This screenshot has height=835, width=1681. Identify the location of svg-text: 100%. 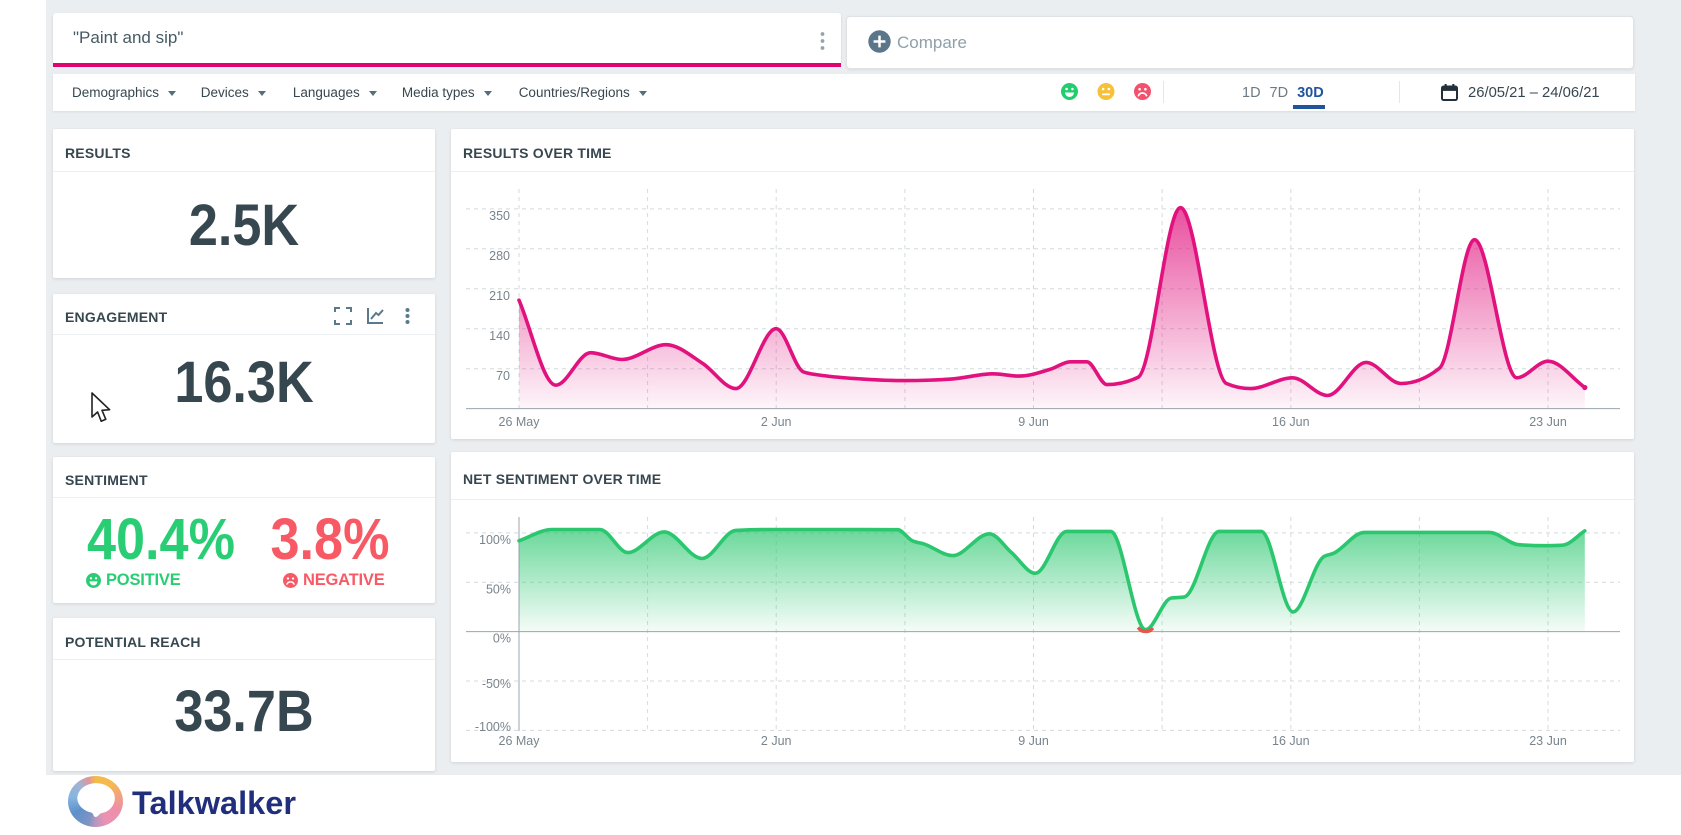
(495, 540).